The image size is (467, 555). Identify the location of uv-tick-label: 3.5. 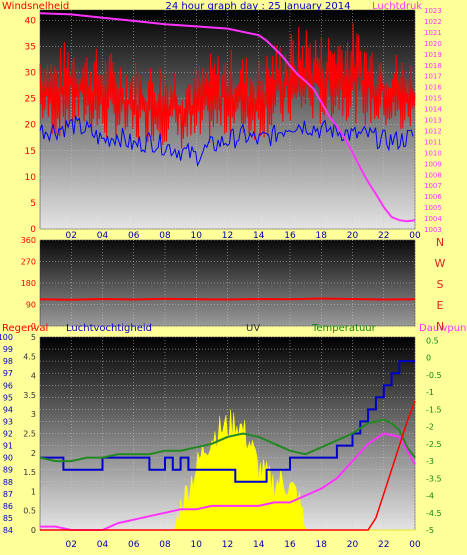
(29, 395).